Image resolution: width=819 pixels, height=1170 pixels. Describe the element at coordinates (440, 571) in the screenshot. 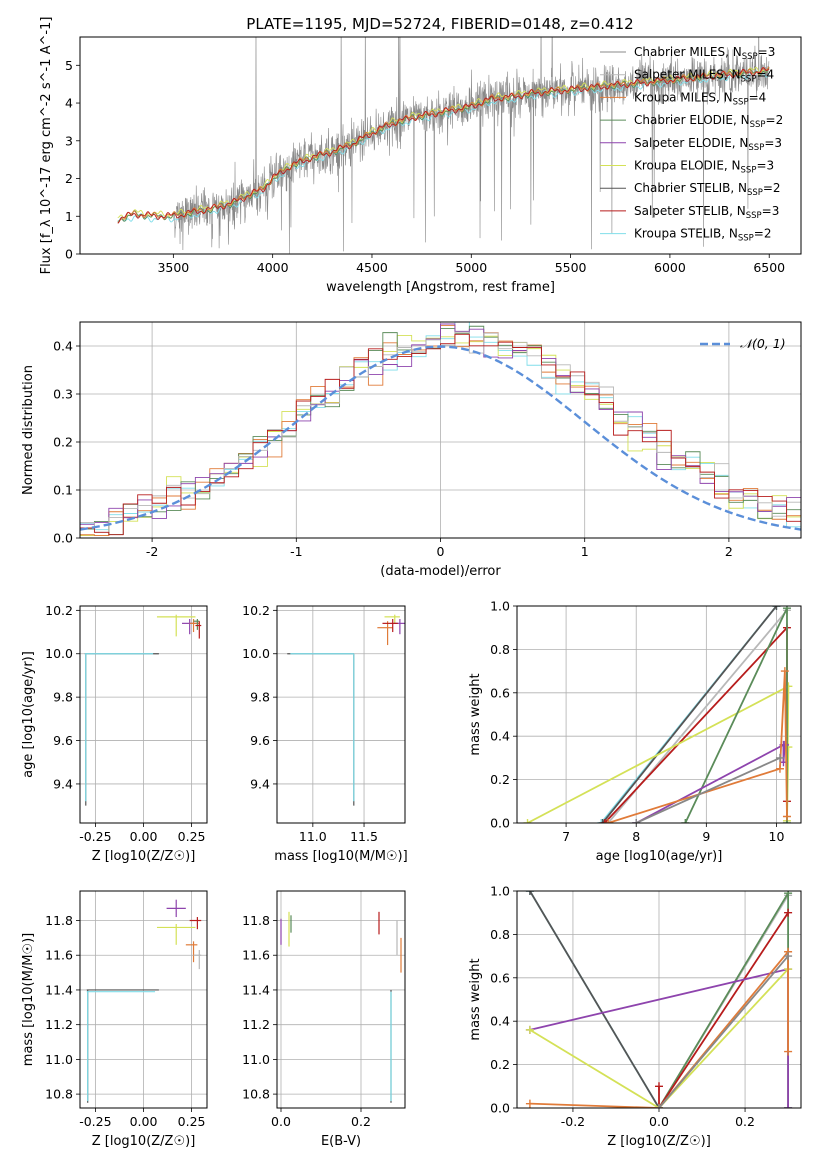

I see `x-axis-label: (data-model)/error` at that location.